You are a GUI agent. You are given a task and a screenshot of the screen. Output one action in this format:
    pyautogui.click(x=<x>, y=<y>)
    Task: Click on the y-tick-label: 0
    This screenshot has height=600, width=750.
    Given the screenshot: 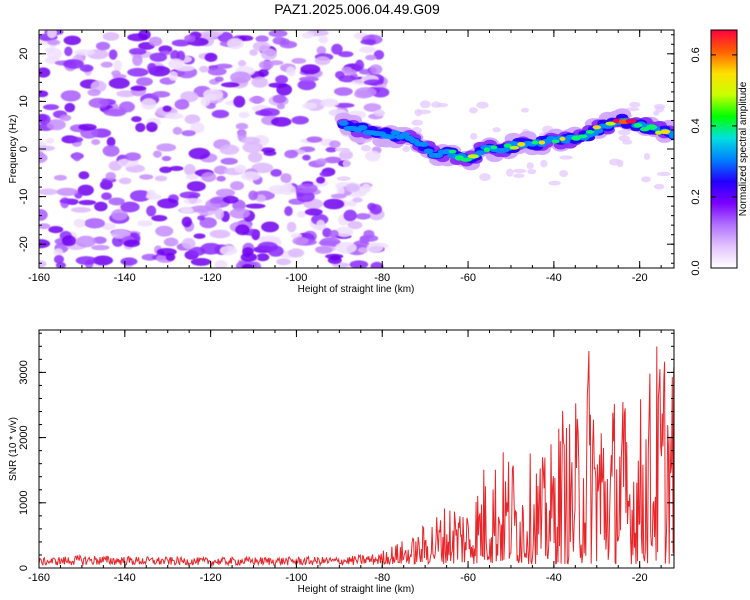 What is the action you would take?
    pyautogui.click(x=24, y=149)
    